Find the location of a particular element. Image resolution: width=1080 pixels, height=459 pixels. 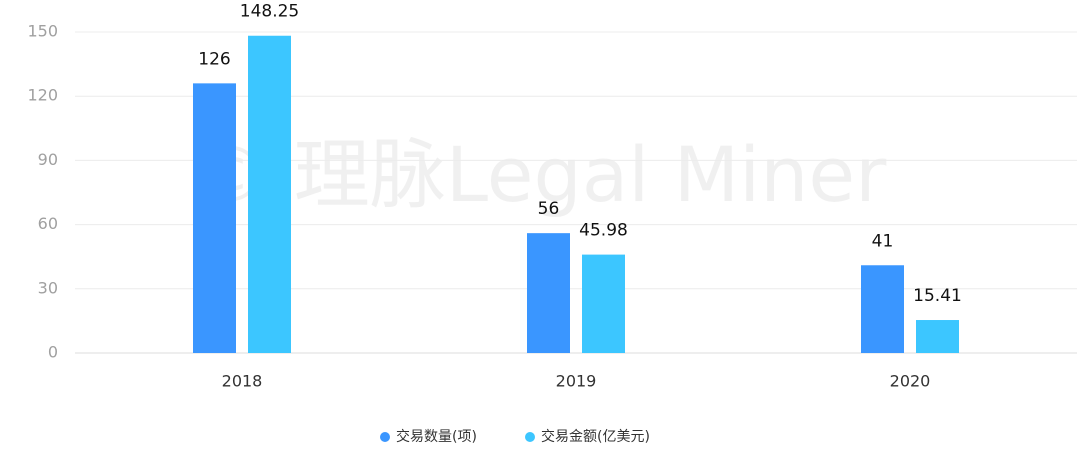

x-tick-label: 2020 is located at coordinates (910, 381).